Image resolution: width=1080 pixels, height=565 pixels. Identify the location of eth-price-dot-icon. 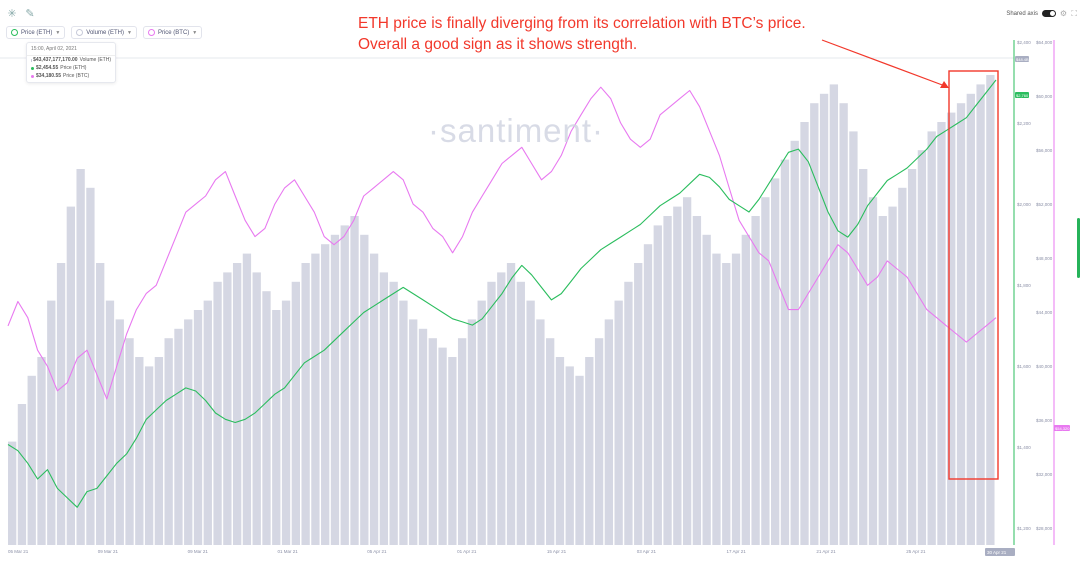
(14, 32).